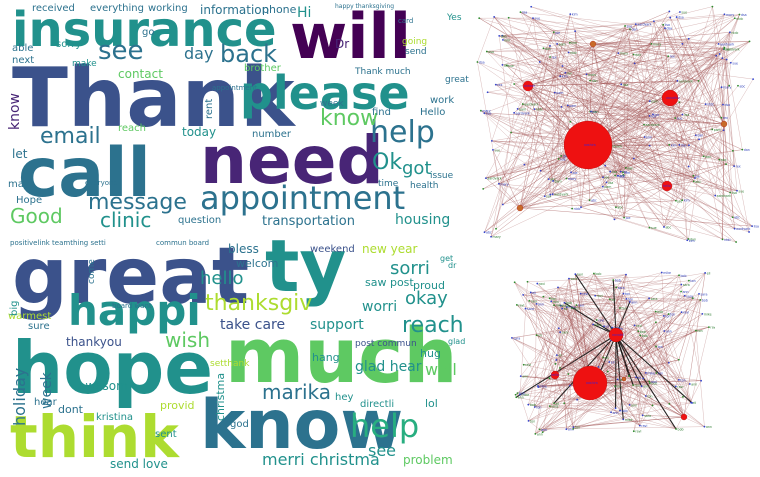 The height and width of the screenshot is (477, 760). Describe the element at coordinates (220, 397) in the screenshot. I see `word-cloud-word: christma` at that location.